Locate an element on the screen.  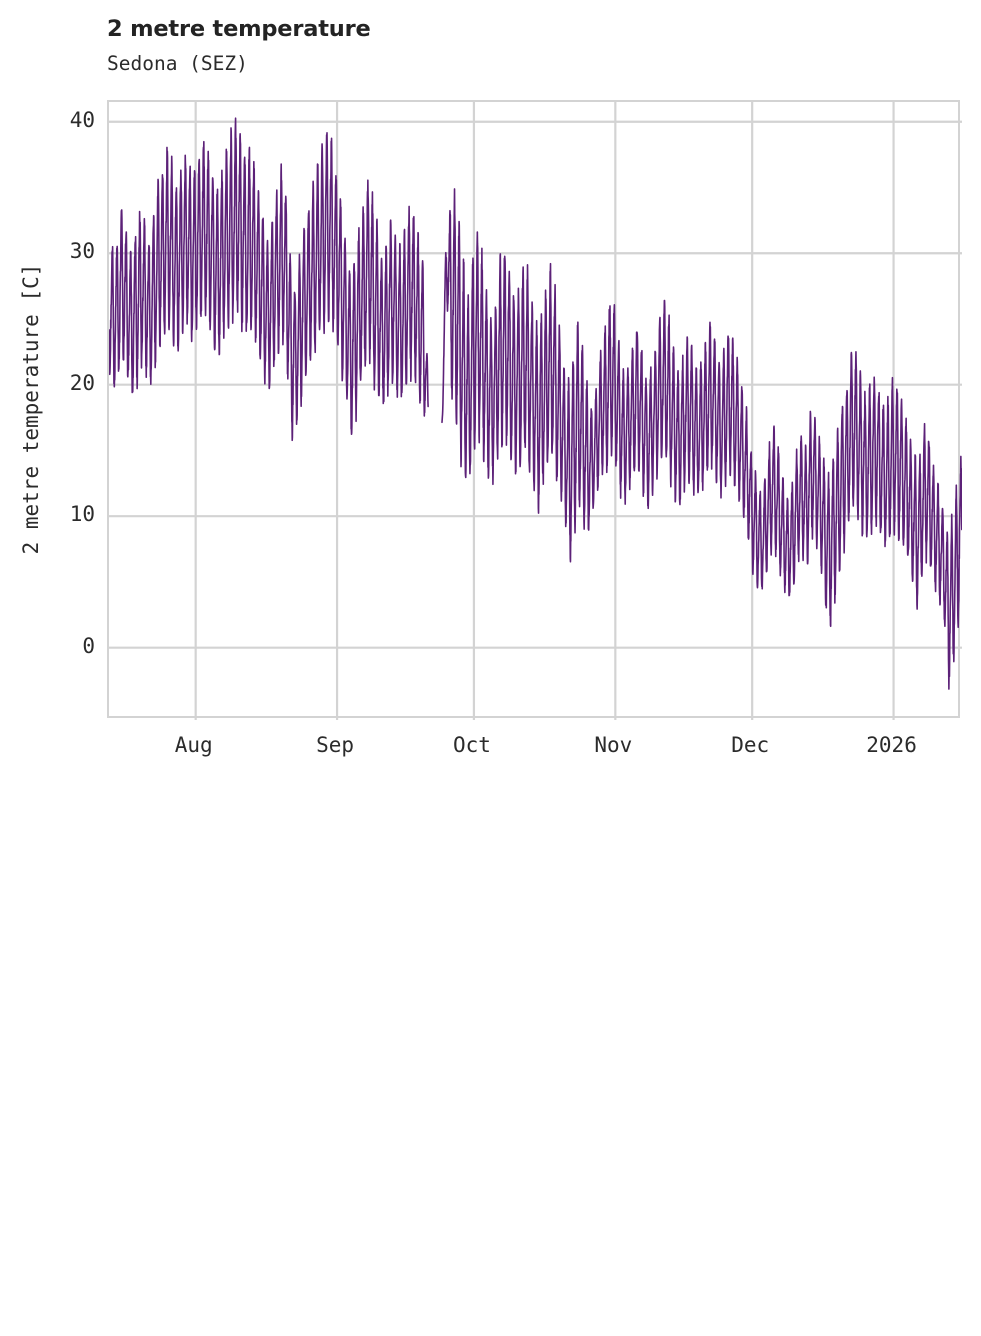
y-tick-label: 40 is located at coordinates (82, 119).